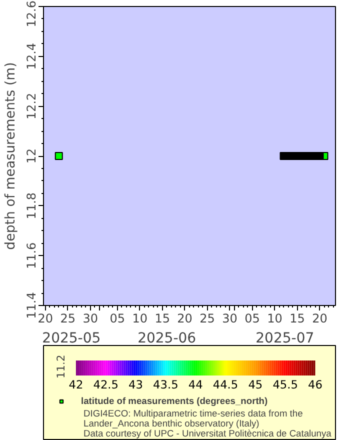  I want to click on text: 2025-07, so click(285, 338).